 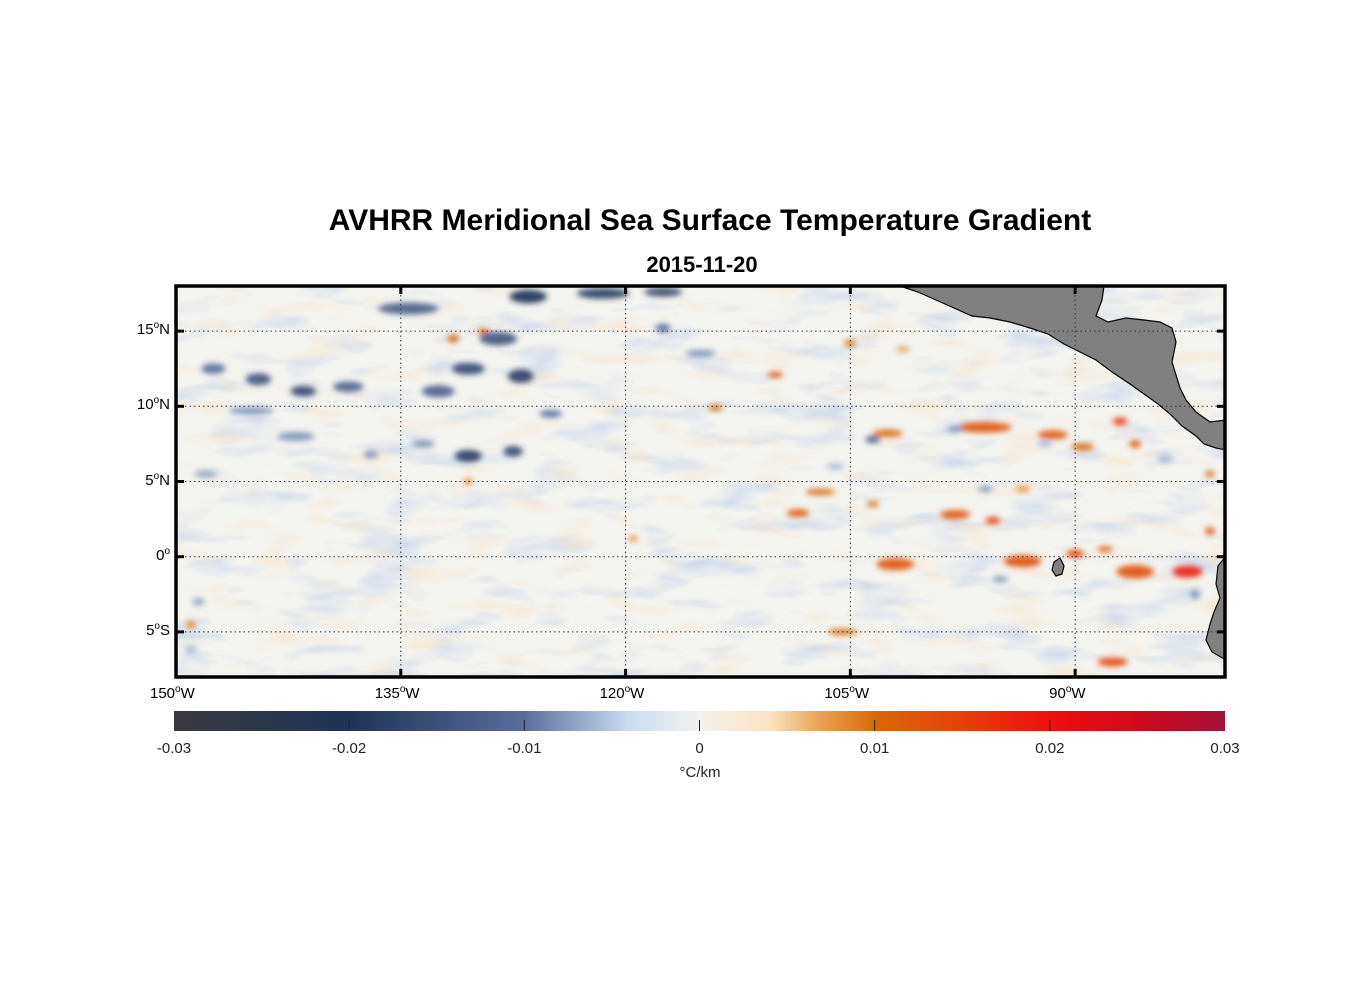 What do you see at coordinates (875, 748) in the screenshot?
I see `colorbar-tick-label: 0.01` at bounding box center [875, 748].